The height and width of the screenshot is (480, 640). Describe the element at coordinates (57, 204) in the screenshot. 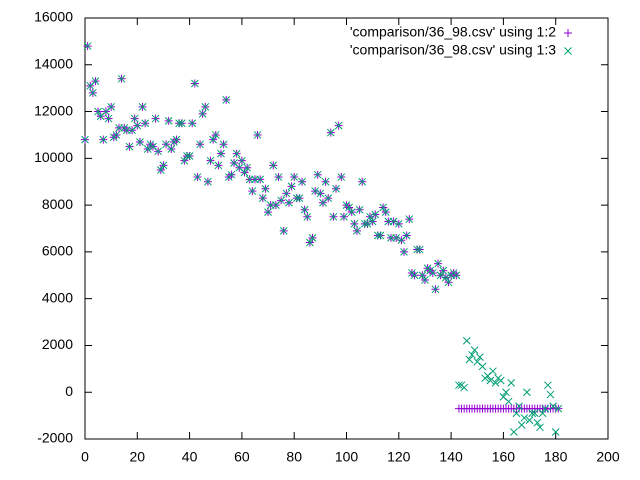

I see `y-tick-label: 8000` at that location.